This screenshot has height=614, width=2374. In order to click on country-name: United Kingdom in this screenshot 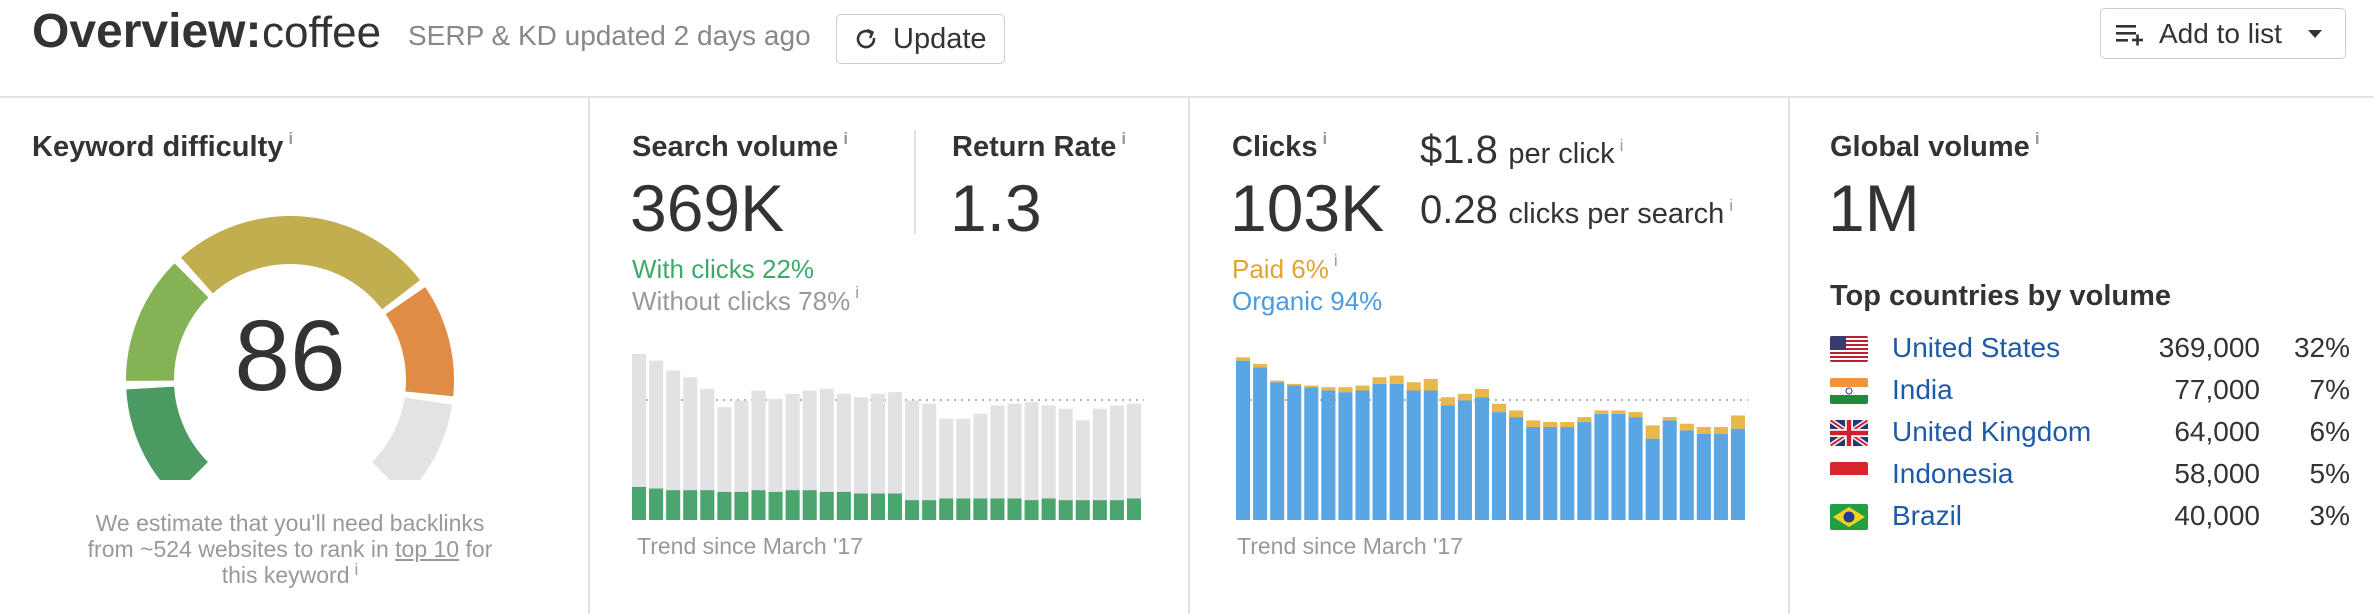, I will do `click(1992, 431)`.